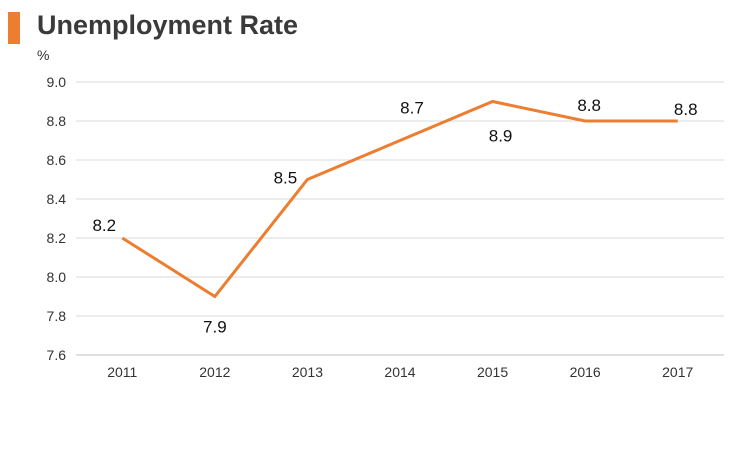 This screenshot has width=748, height=450. What do you see at coordinates (585, 372) in the screenshot?
I see `x-tick-label: 2016` at bounding box center [585, 372].